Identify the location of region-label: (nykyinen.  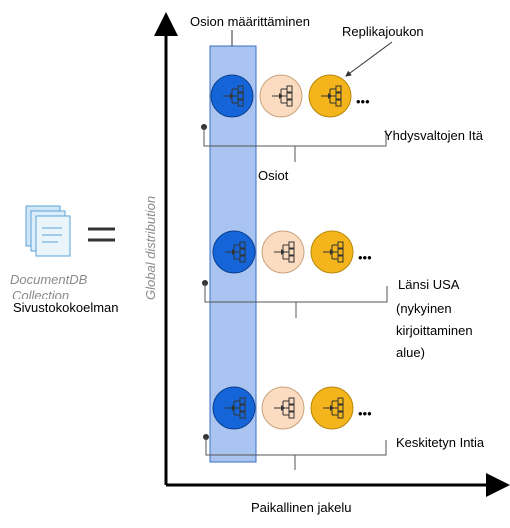
(424, 308).